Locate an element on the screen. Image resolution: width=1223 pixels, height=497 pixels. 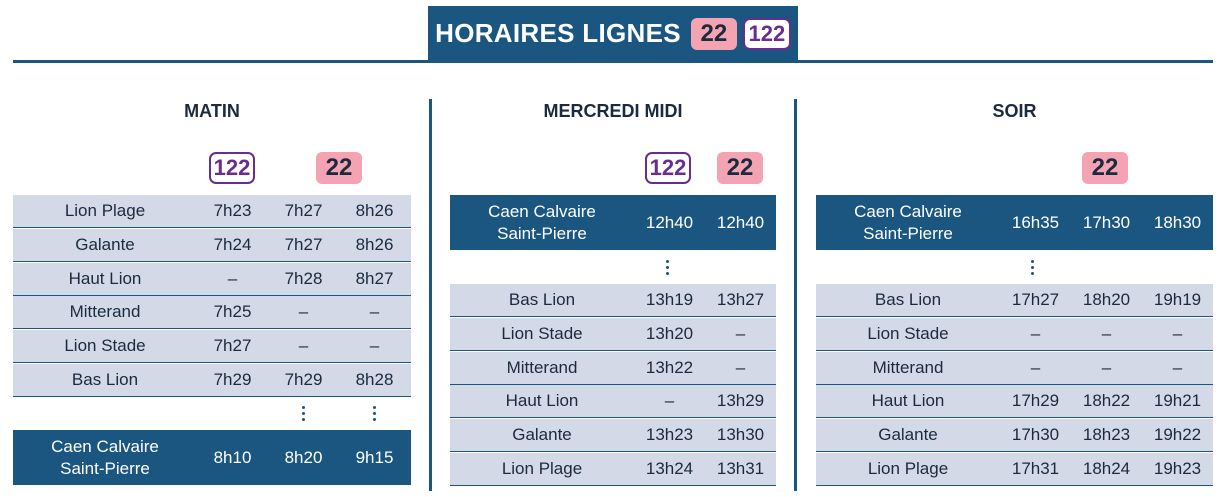
departure-time: 18h20 is located at coordinates (1106, 299).